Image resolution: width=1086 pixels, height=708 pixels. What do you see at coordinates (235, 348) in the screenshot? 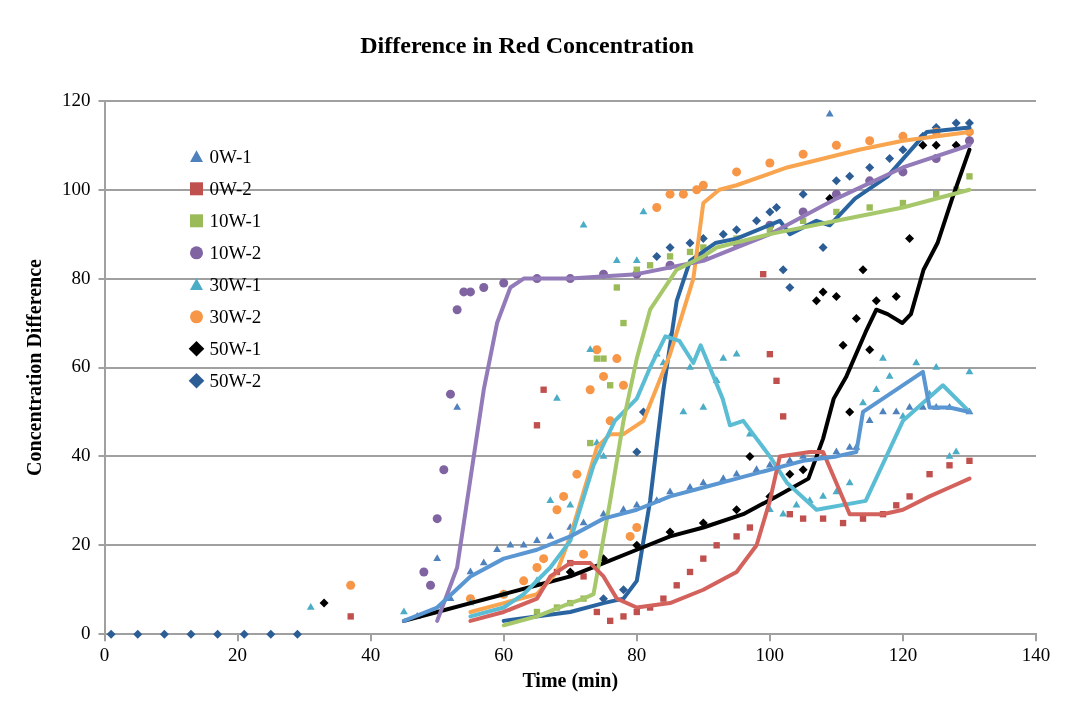
I see `legend-label: 50W-1` at bounding box center [235, 348].